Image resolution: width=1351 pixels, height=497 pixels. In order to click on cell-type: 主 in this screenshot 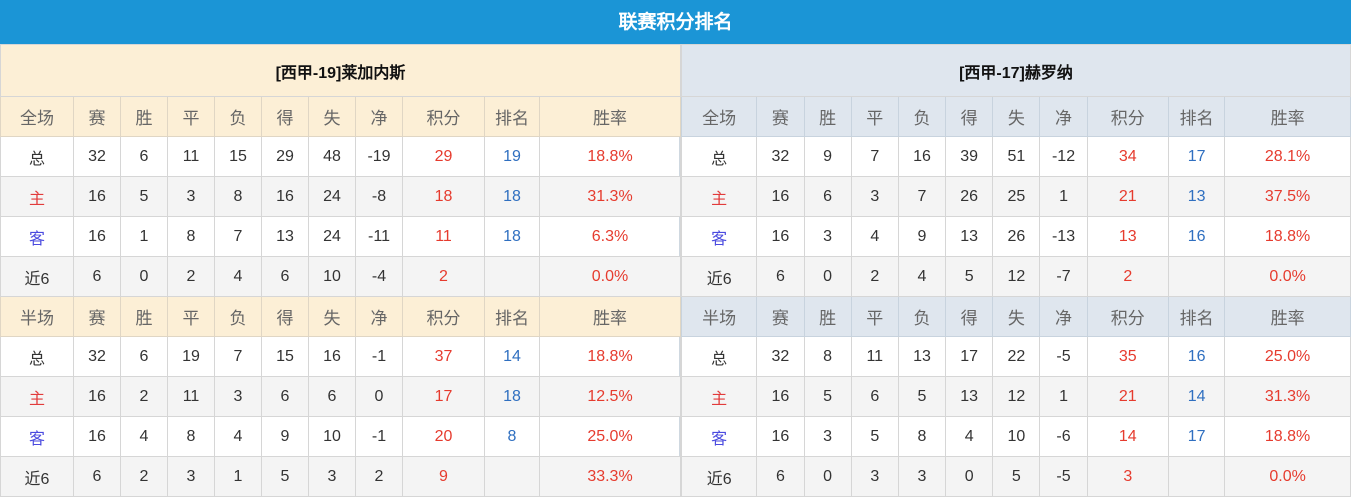, I will do `click(37, 196)`.